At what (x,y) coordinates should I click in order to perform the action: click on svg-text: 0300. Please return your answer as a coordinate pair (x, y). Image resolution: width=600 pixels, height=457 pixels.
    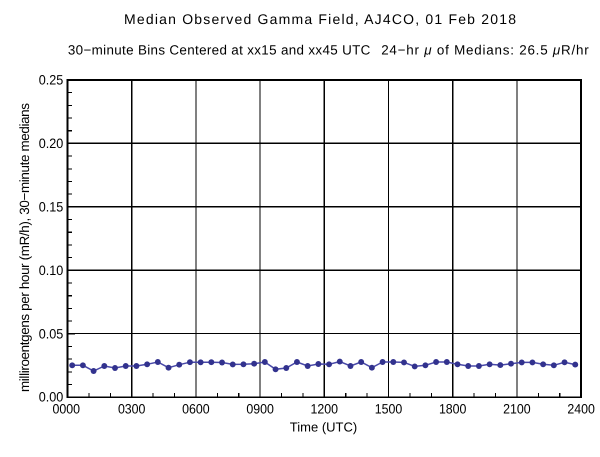
    Looking at the image, I should click on (132, 408).